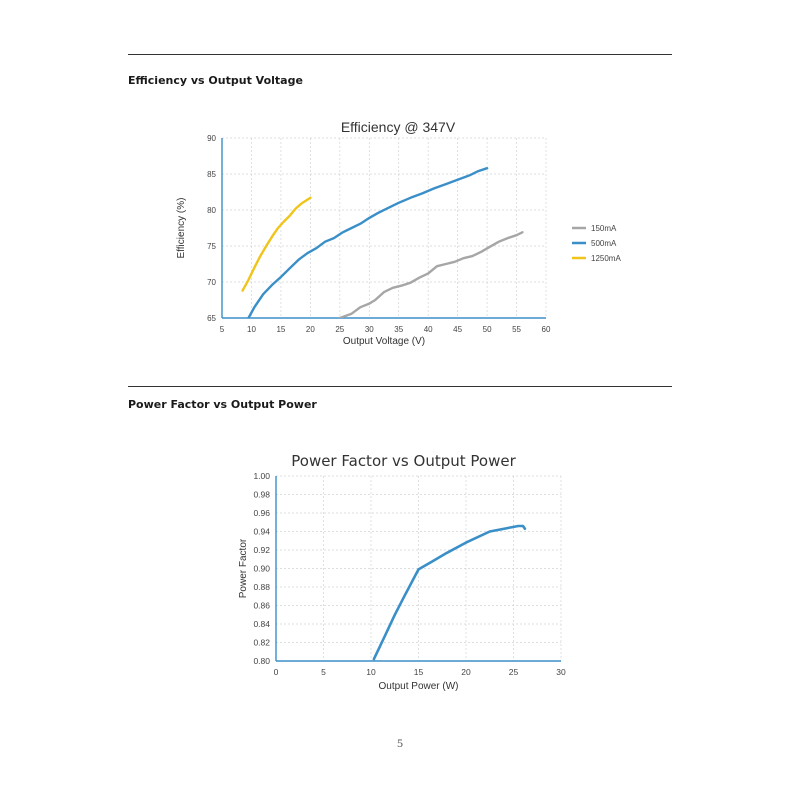 This screenshot has height=800, width=800. Describe the element at coordinates (222, 404) in the screenshot. I see `section-heading-power-factor: Power Factor vs Output Power` at that location.